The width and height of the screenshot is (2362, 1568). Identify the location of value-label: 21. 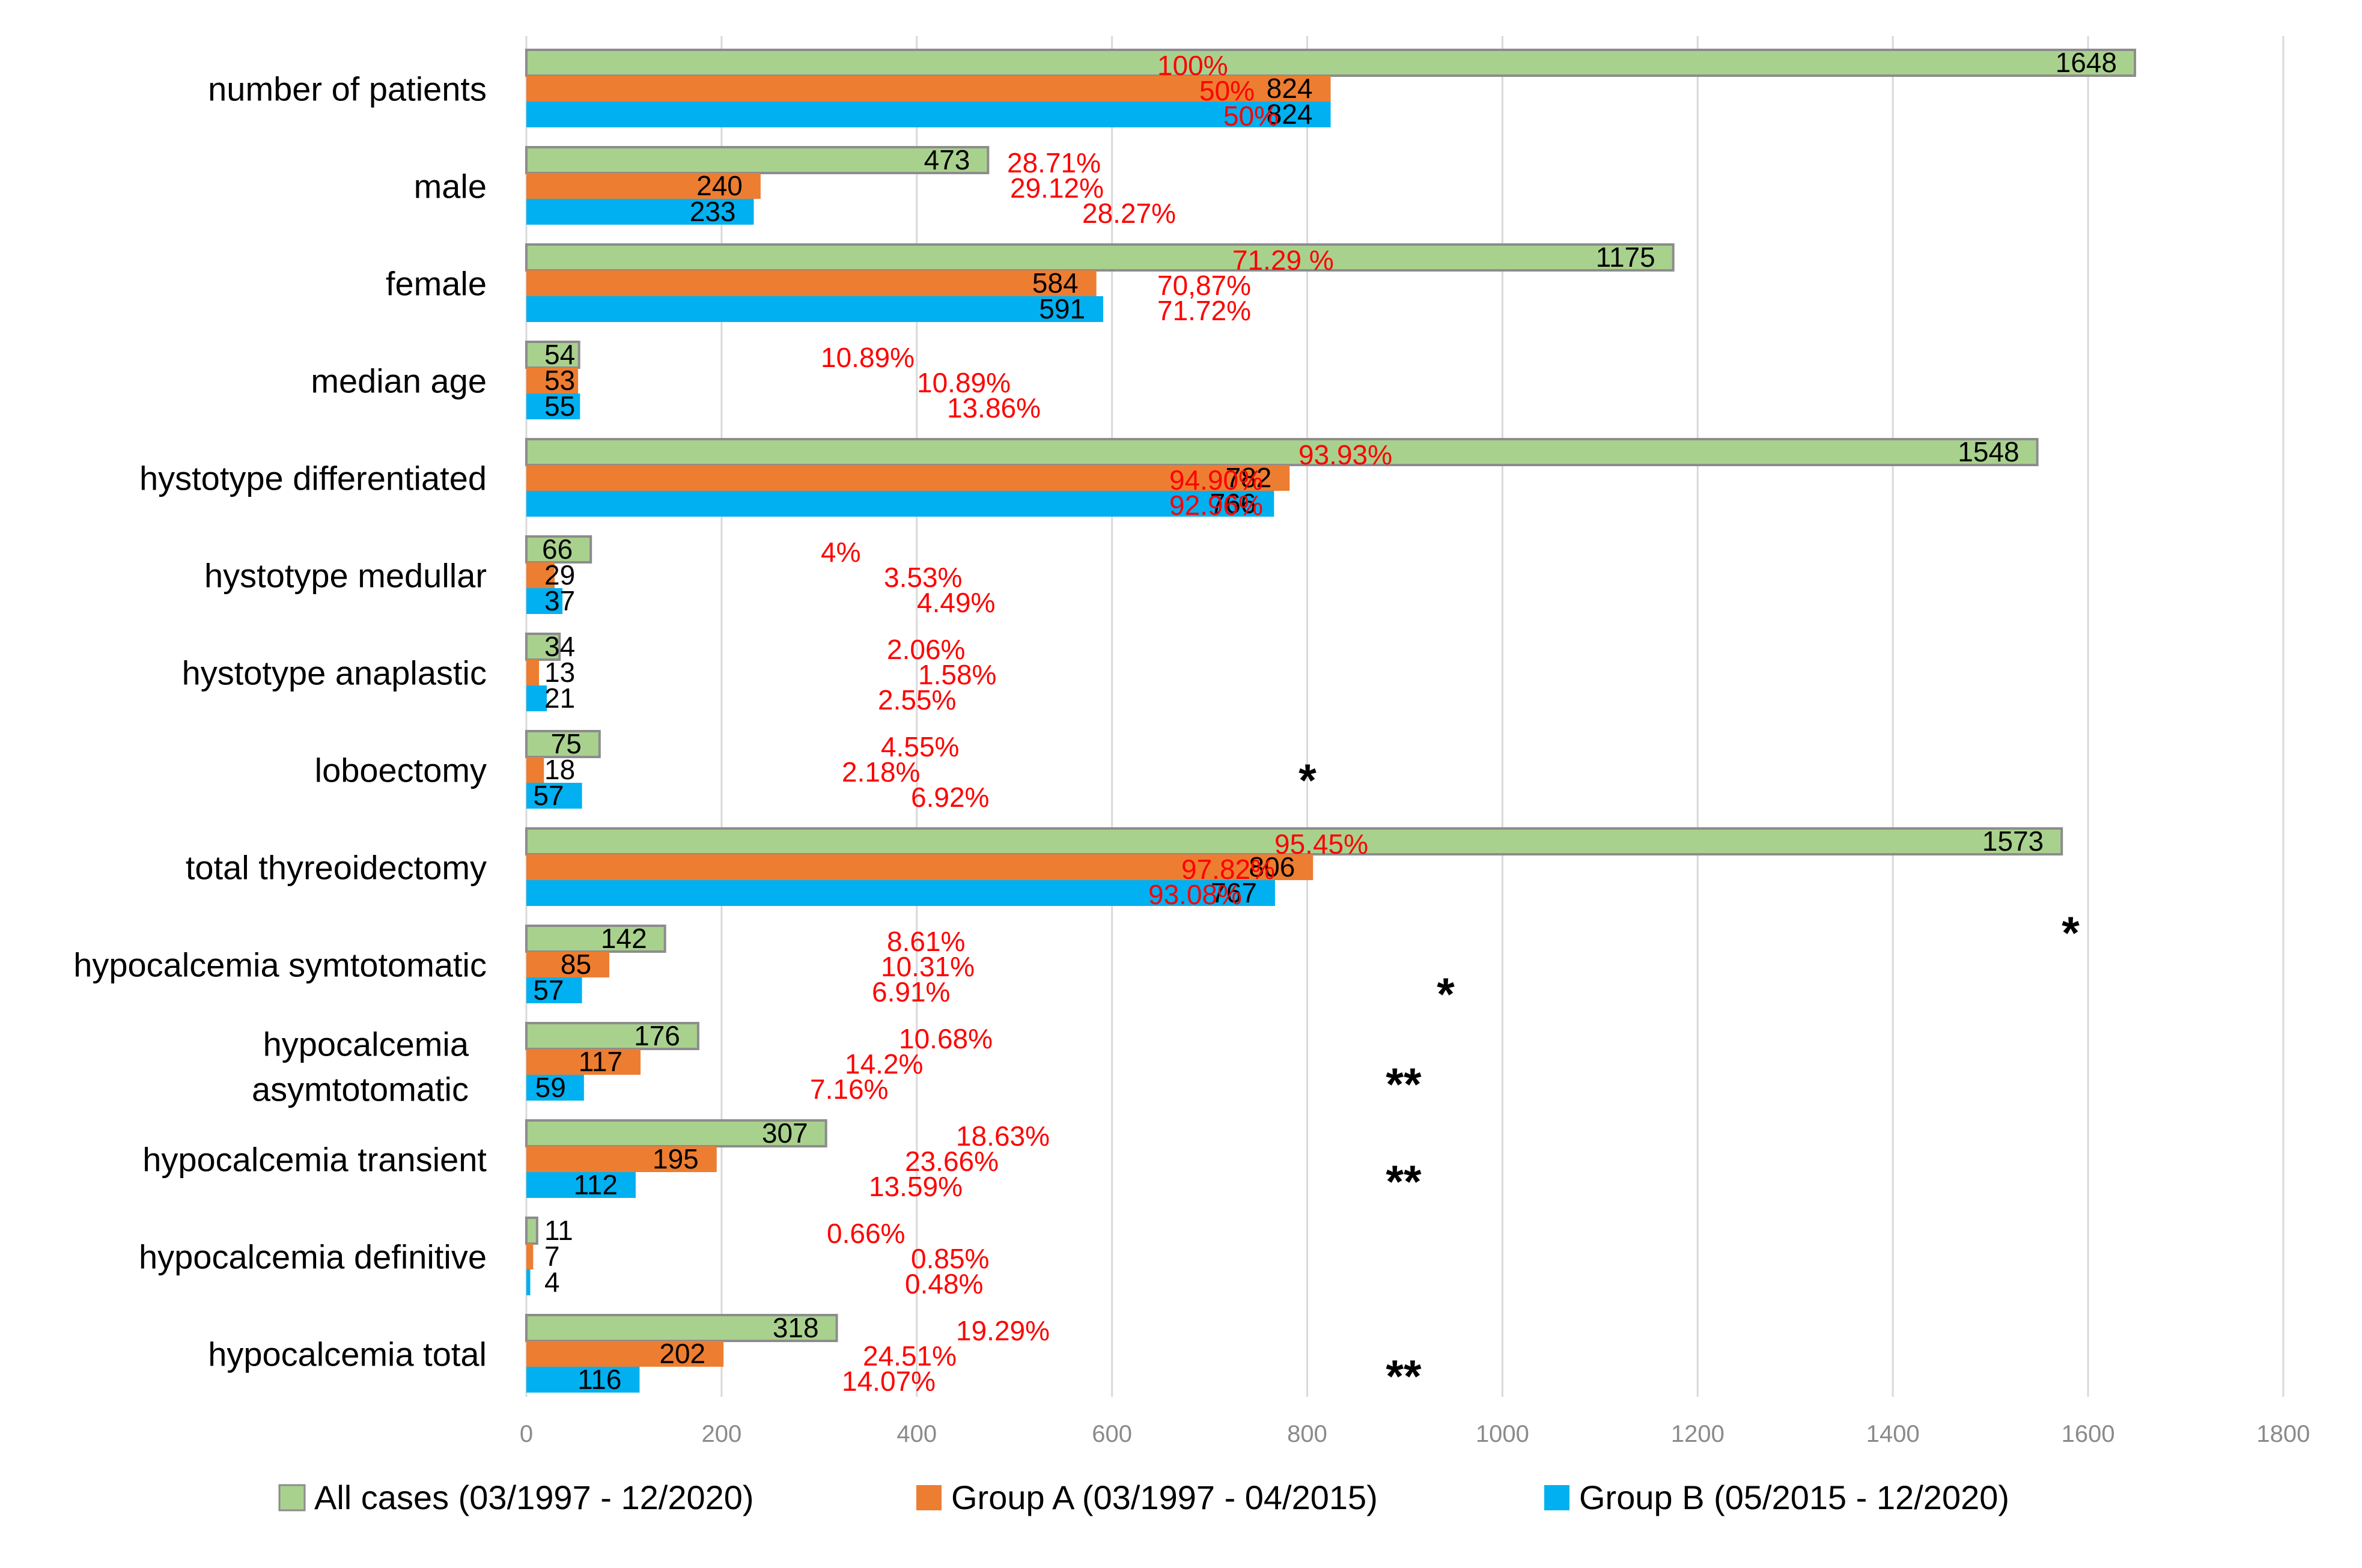
(559, 698).